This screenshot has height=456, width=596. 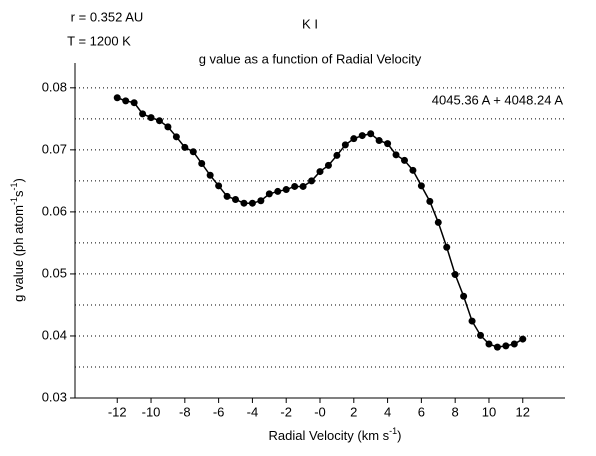 What do you see at coordinates (54, 86) in the screenshot?
I see `y-tick-label: 0.08` at bounding box center [54, 86].